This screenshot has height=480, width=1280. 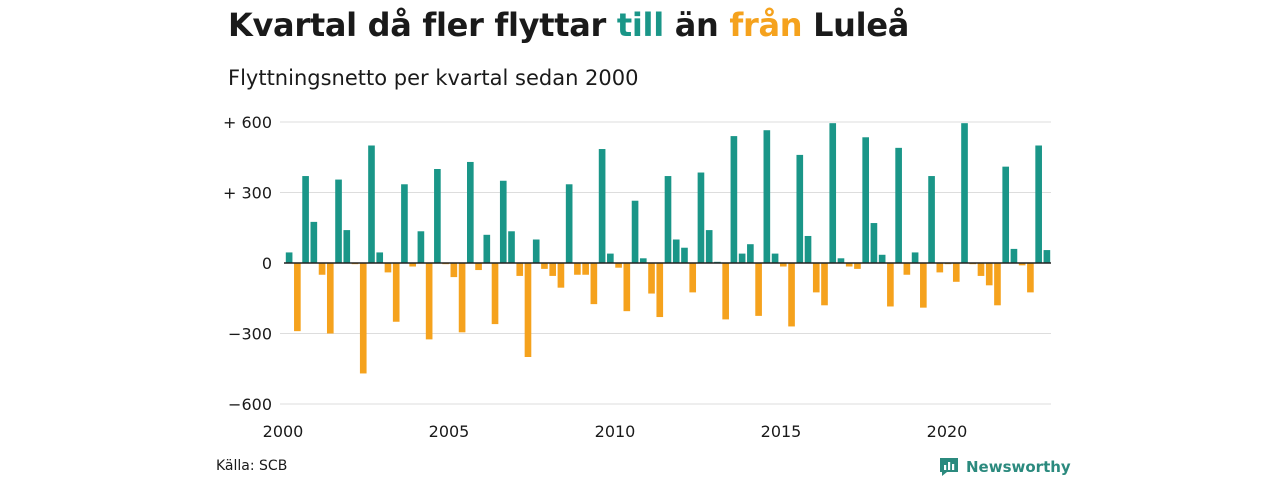 What do you see at coordinates (433, 78) in the screenshot?
I see `chart-subtitle: Flyttningsnetto per kvartal sedan 2000` at bounding box center [433, 78].